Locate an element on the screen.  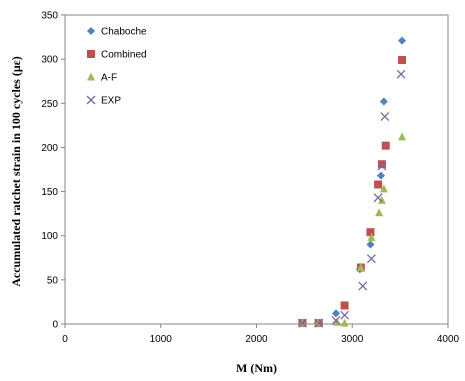
legend-label: A-F is located at coordinates (109, 78).